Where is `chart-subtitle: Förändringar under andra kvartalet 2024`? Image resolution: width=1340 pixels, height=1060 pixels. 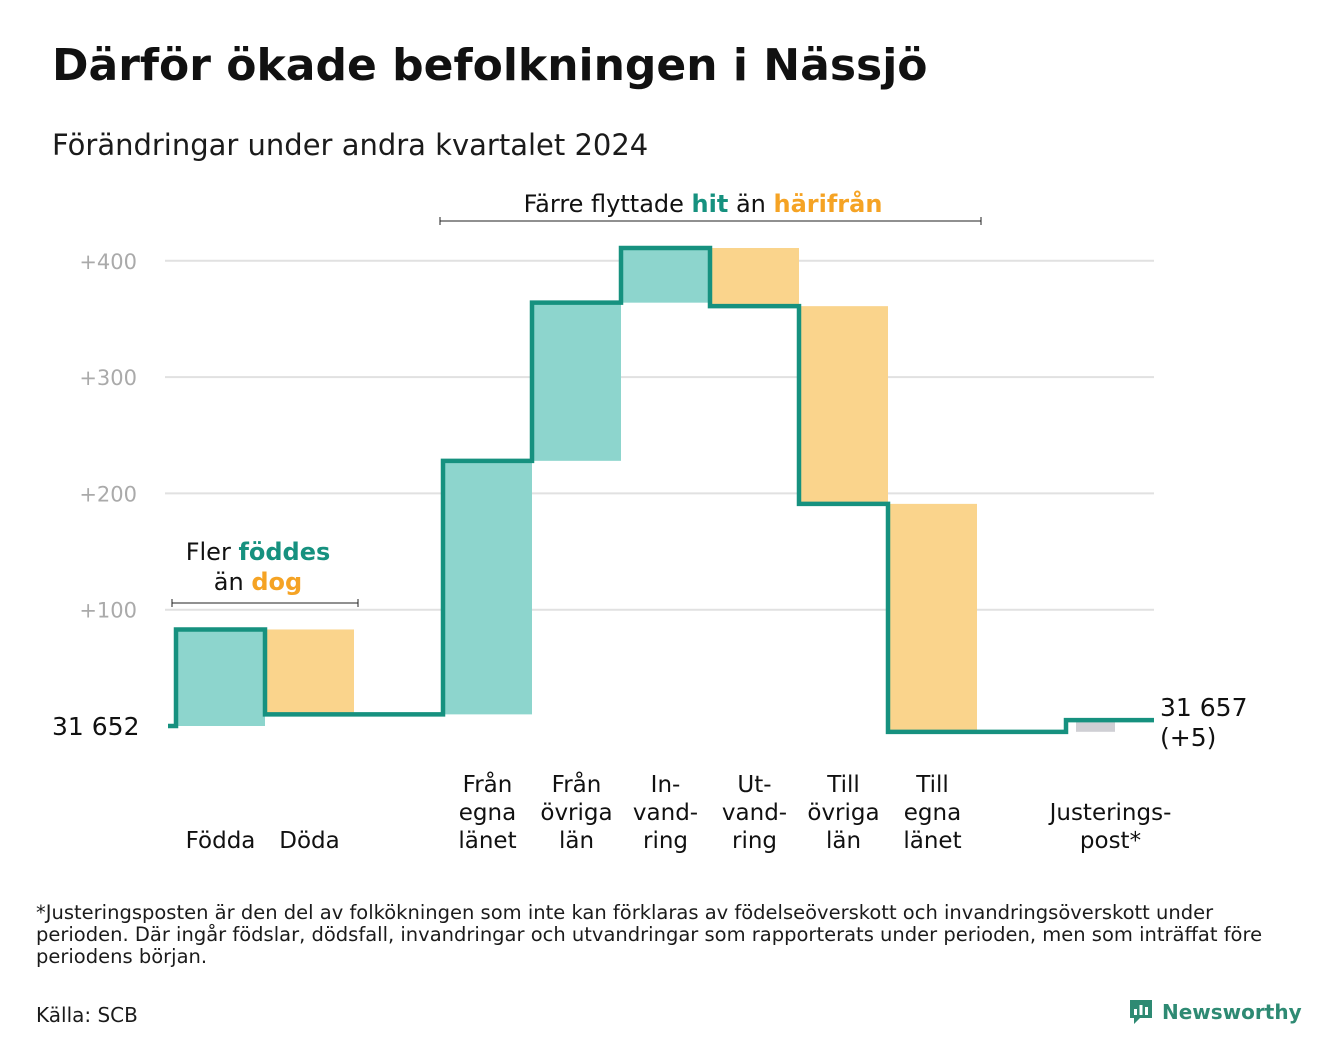
chart-subtitle: Förändringar under andra kvartalet 2024 is located at coordinates (350, 145).